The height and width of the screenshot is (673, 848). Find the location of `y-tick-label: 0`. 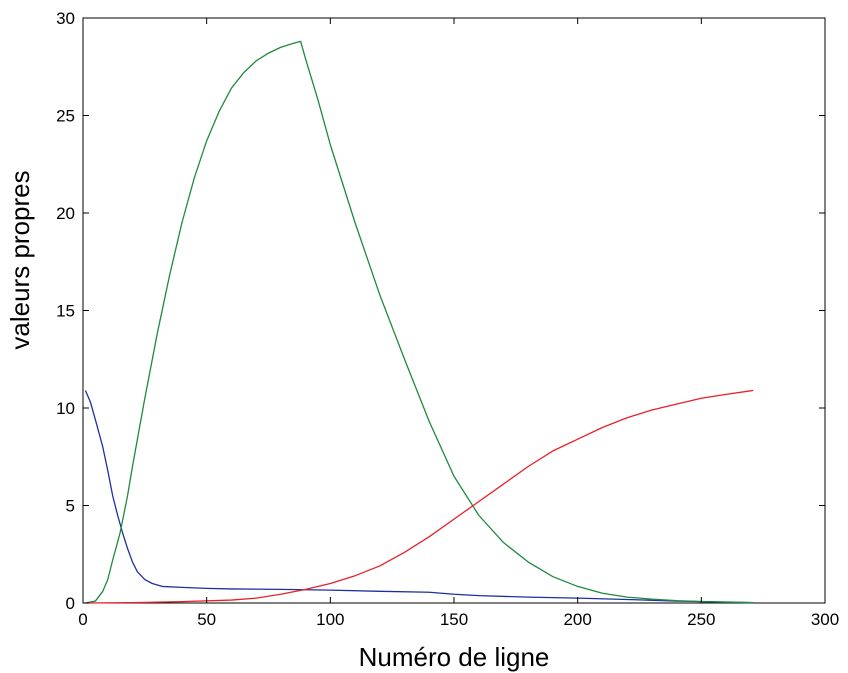

y-tick-label: 0 is located at coordinates (70, 603).